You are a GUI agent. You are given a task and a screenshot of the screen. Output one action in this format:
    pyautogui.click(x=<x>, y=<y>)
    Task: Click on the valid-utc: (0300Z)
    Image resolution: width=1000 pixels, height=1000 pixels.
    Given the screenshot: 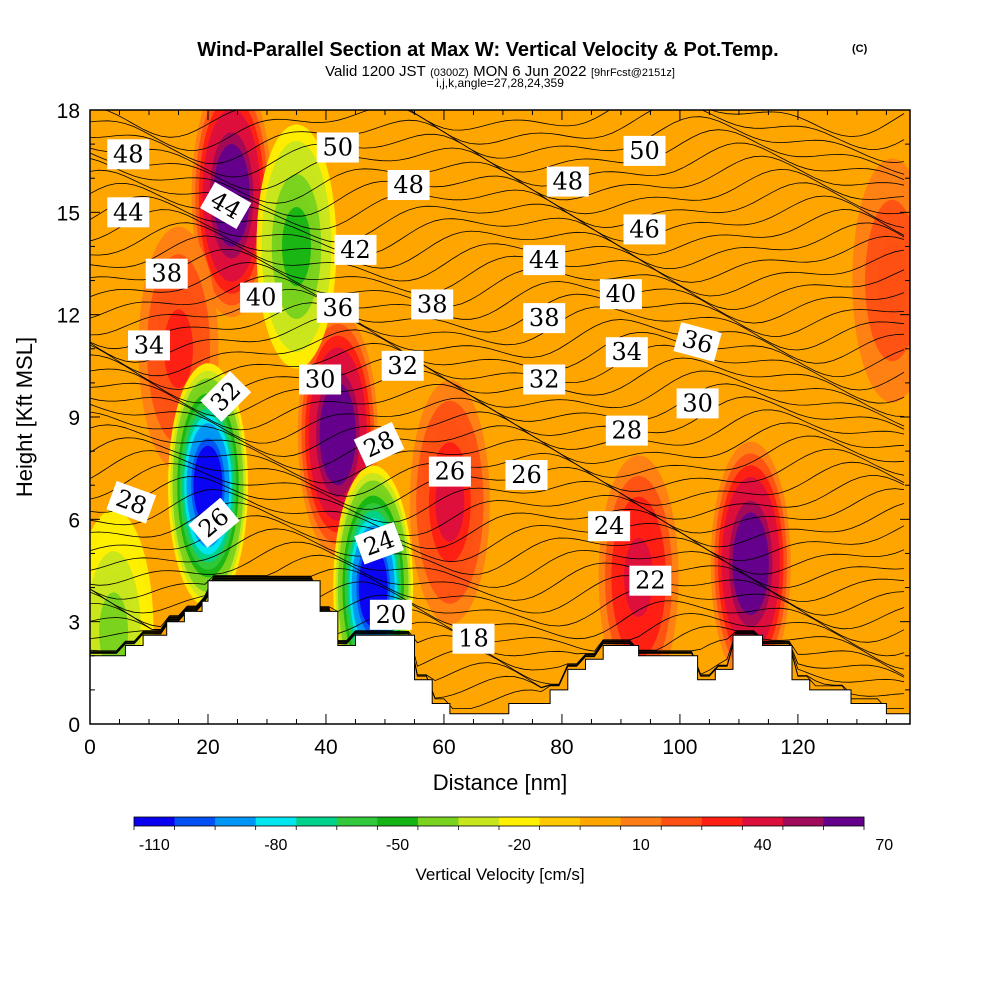 What is the action you would take?
    pyautogui.click(x=449, y=73)
    